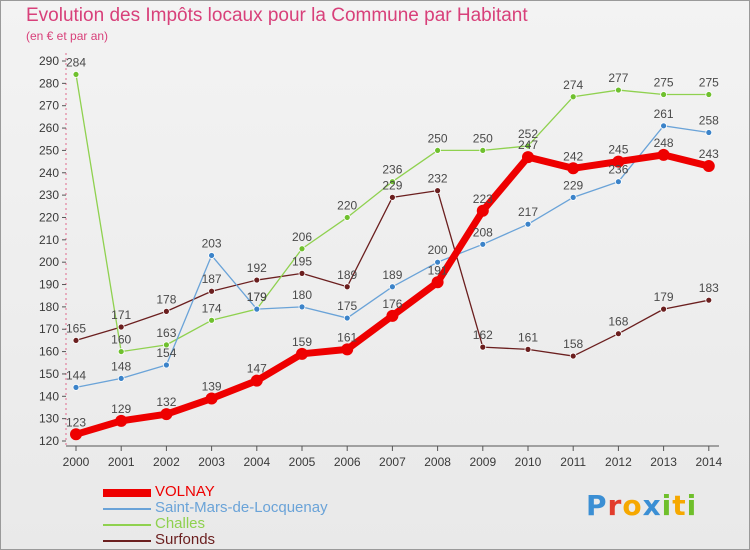 Image resolution: width=750 pixels, height=550 pixels. Describe the element at coordinates (618, 150) in the screenshot. I see `data-label-volnay: 245` at that location.